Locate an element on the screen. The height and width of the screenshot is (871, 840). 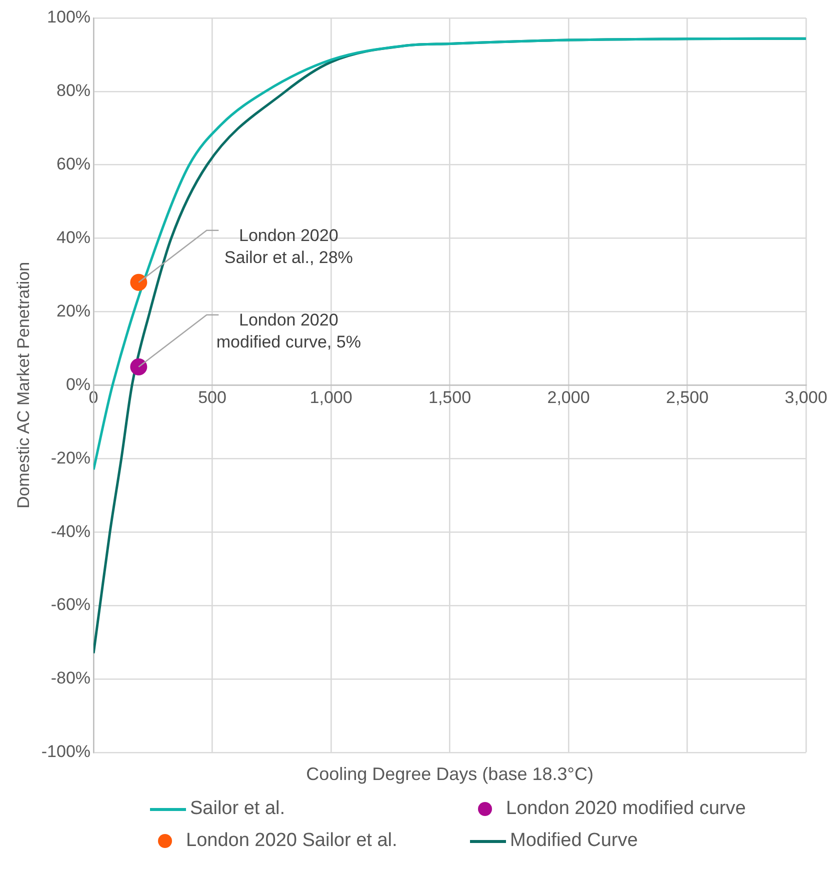
legend-label: London 2020 modified curve is located at coordinates (626, 809).